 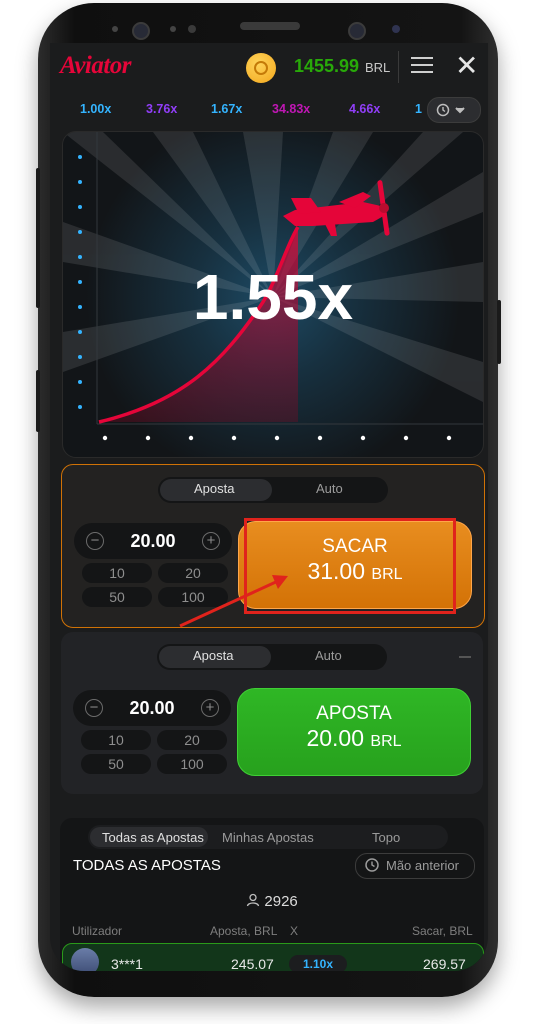 I want to click on place-bet-currency: BRL, so click(x=386, y=741).